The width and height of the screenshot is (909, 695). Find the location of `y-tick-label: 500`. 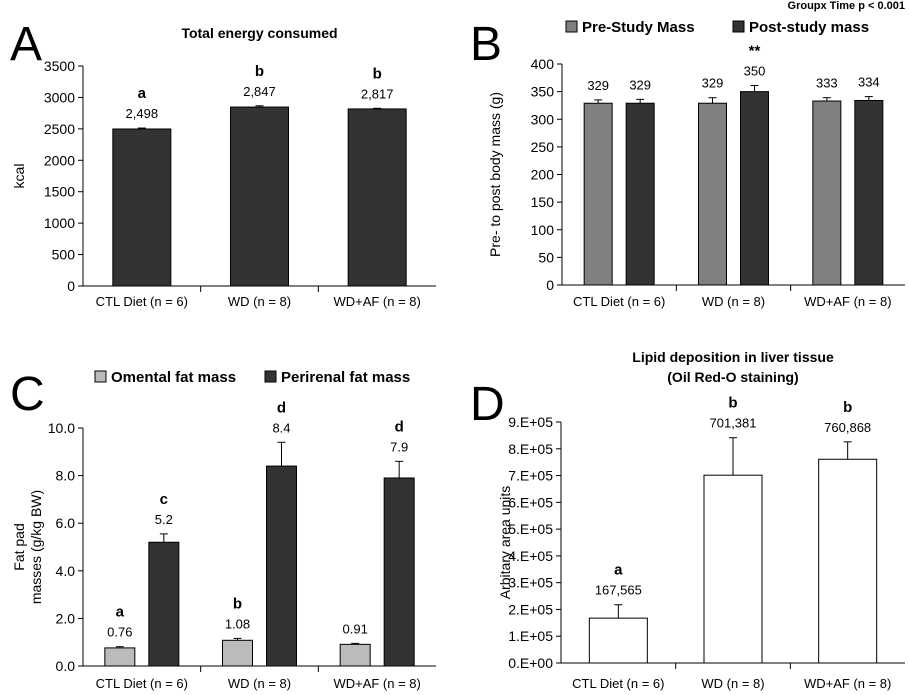

y-tick-label: 500 is located at coordinates (64, 255).